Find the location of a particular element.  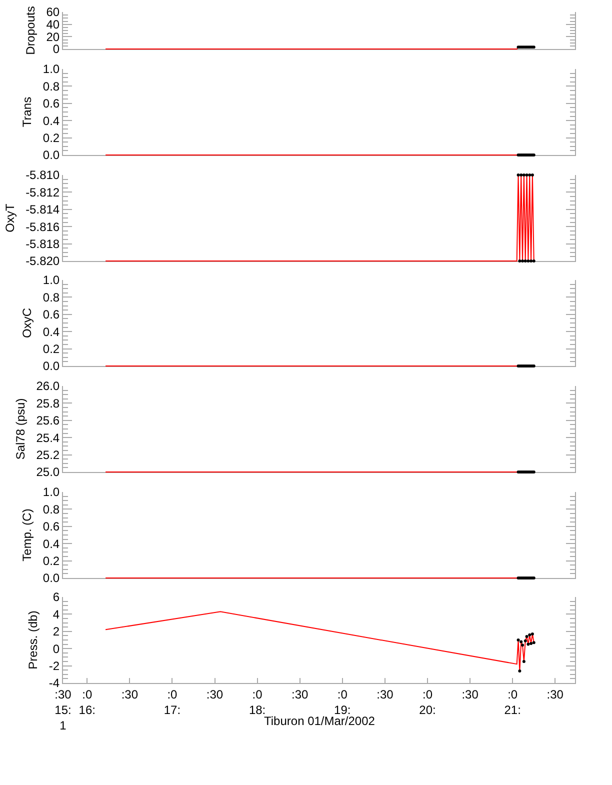

y-axis-title: Press. (db) is located at coordinates (33, 640).